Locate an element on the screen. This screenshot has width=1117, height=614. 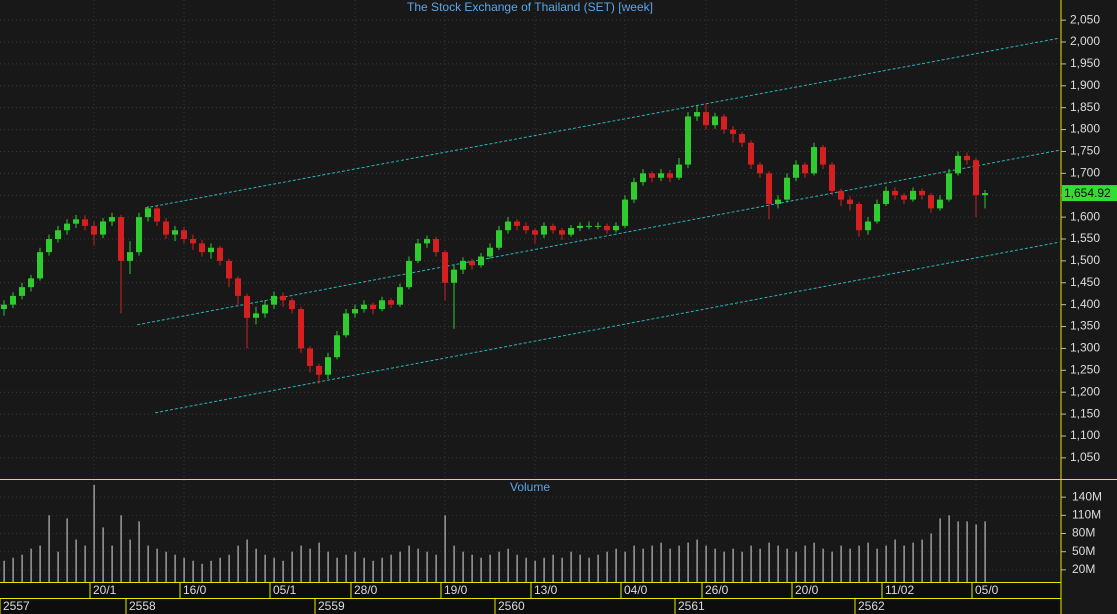
year-label: 2558 is located at coordinates (142, 606).